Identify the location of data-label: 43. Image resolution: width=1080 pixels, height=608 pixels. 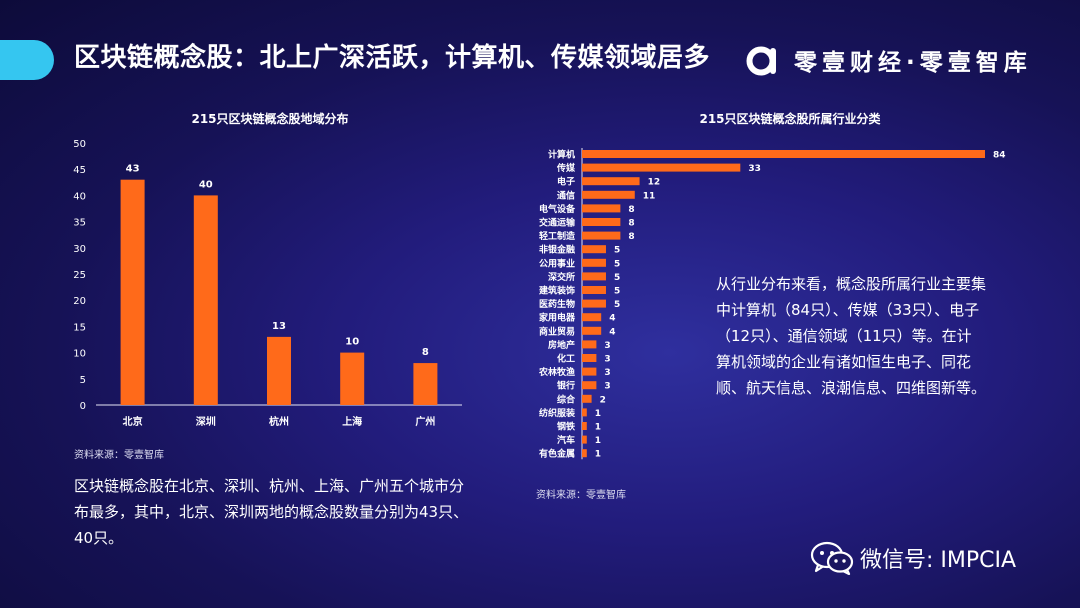
(133, 169).